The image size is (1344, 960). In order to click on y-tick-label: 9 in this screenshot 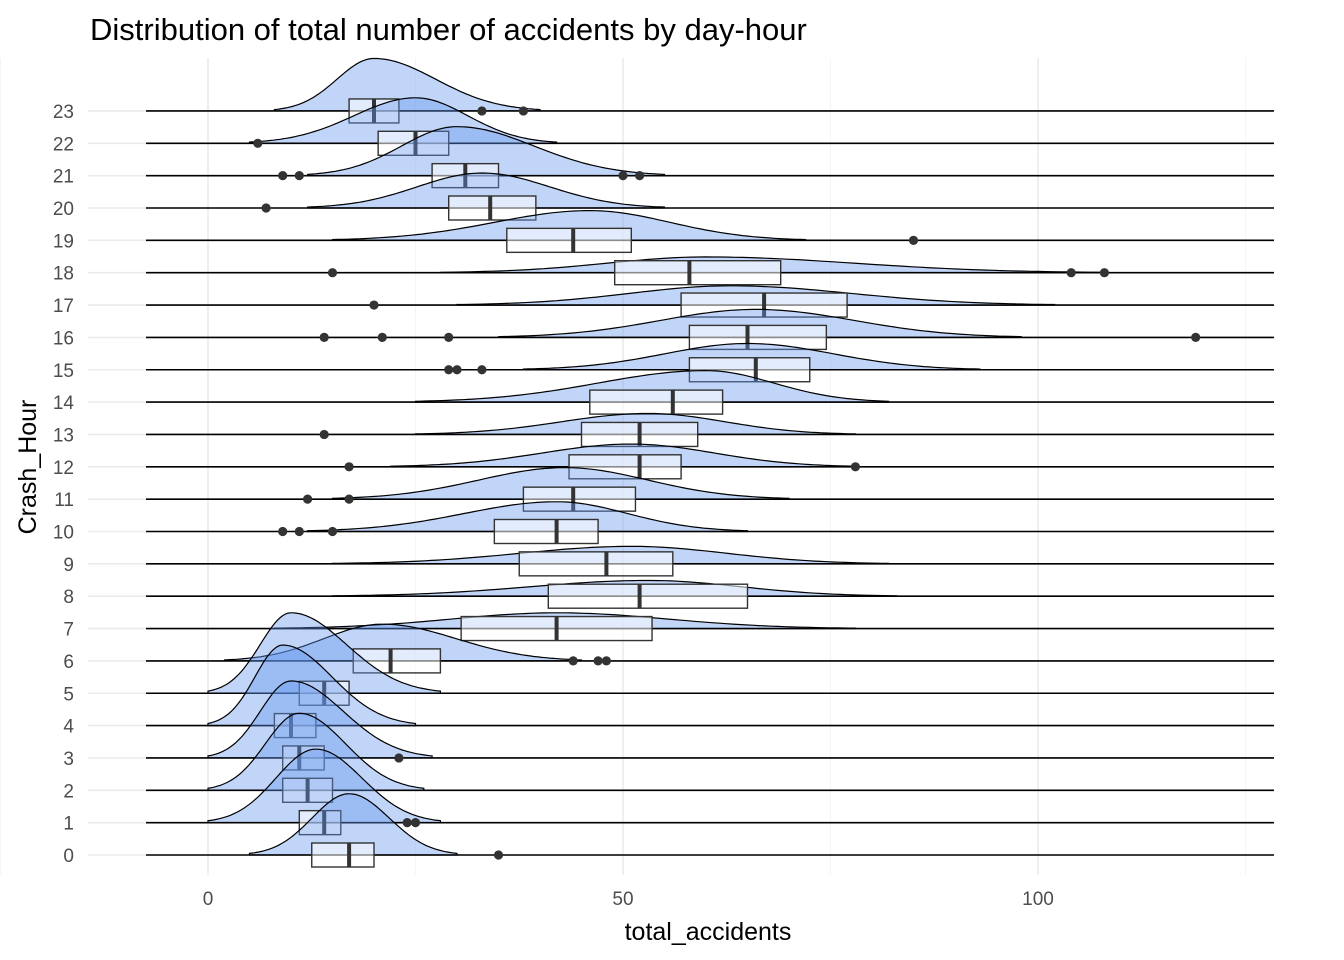, I will do `click(68, 565)`.